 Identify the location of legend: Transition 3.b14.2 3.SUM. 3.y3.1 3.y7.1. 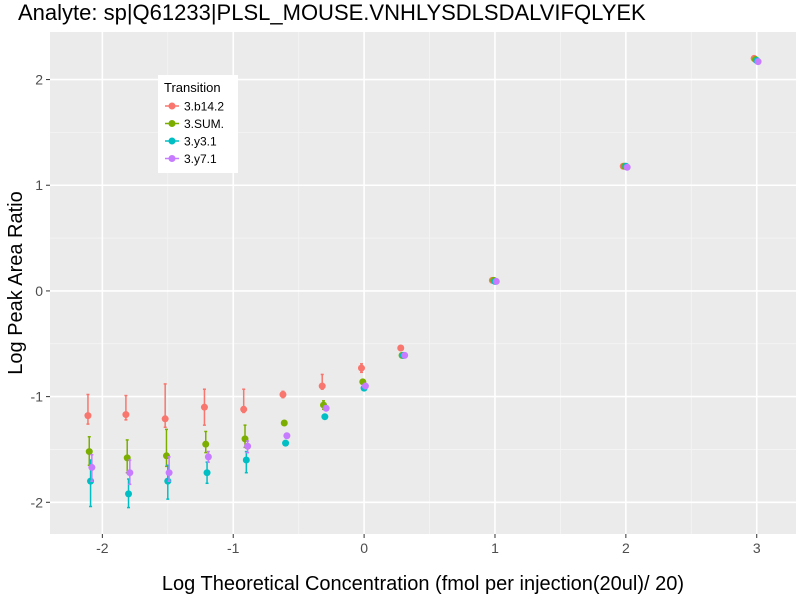
(198, 124).